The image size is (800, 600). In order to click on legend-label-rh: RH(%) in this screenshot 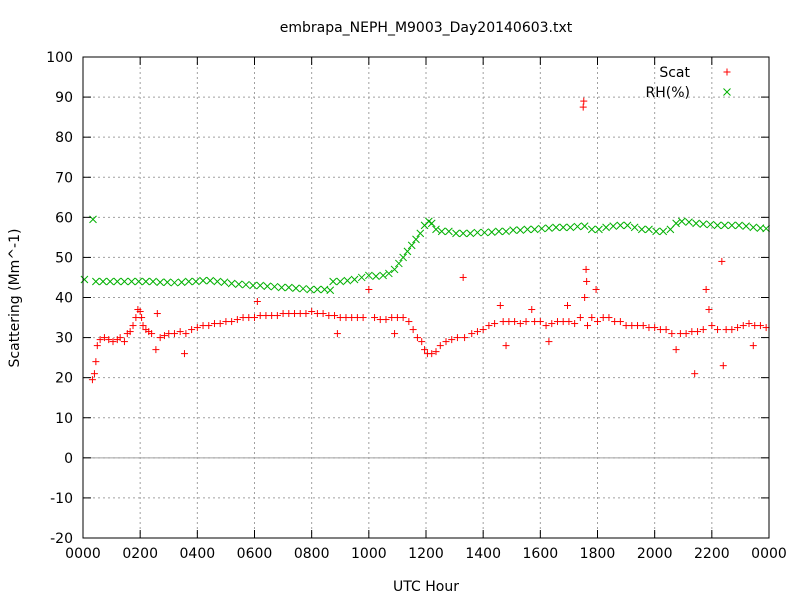, I will do `click(668, 93)`.